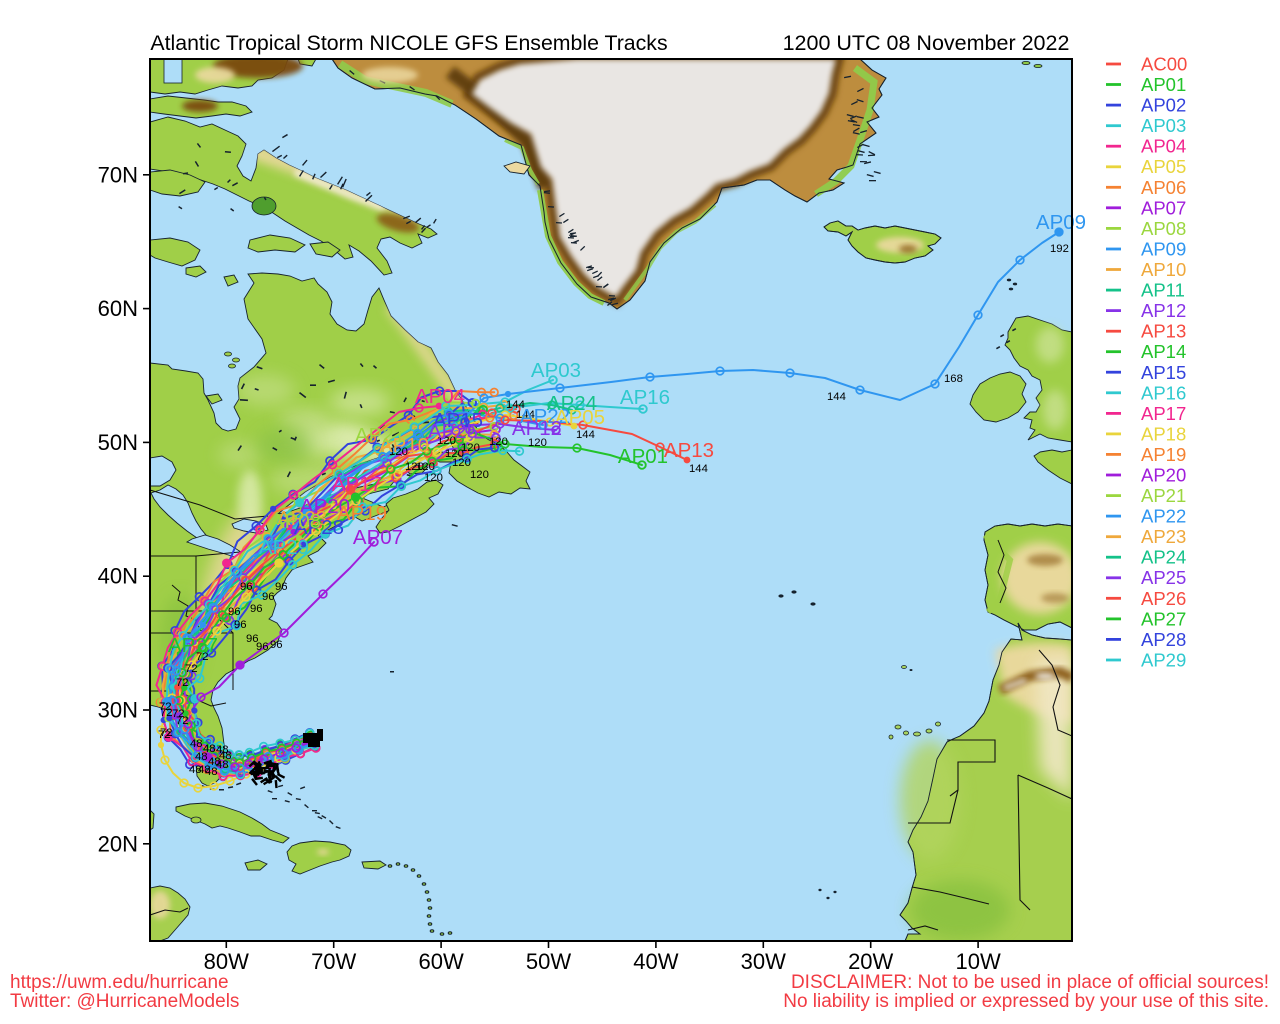 Image resolution: width=1280 pixels, height=1024 pixels. Describe the element at coordinates (118, 442) in the screenshot. I see `svg-text: 50N` at that location.